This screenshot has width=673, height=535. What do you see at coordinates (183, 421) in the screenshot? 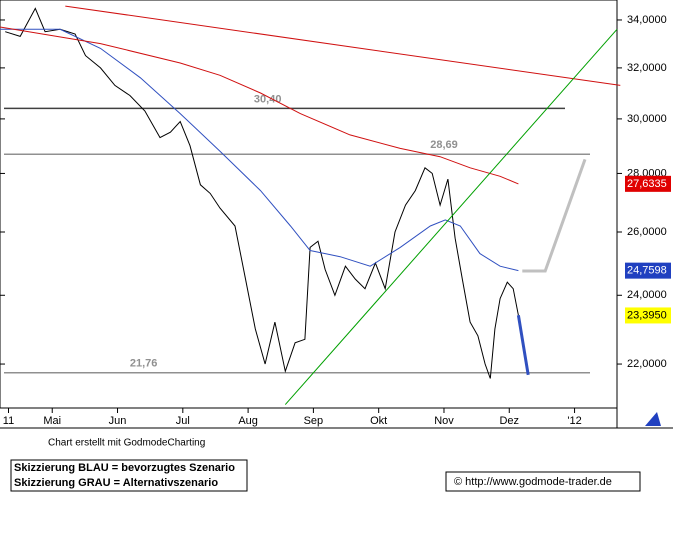
I see `x-tick-label: Jul` at bounding box center [183, 421].